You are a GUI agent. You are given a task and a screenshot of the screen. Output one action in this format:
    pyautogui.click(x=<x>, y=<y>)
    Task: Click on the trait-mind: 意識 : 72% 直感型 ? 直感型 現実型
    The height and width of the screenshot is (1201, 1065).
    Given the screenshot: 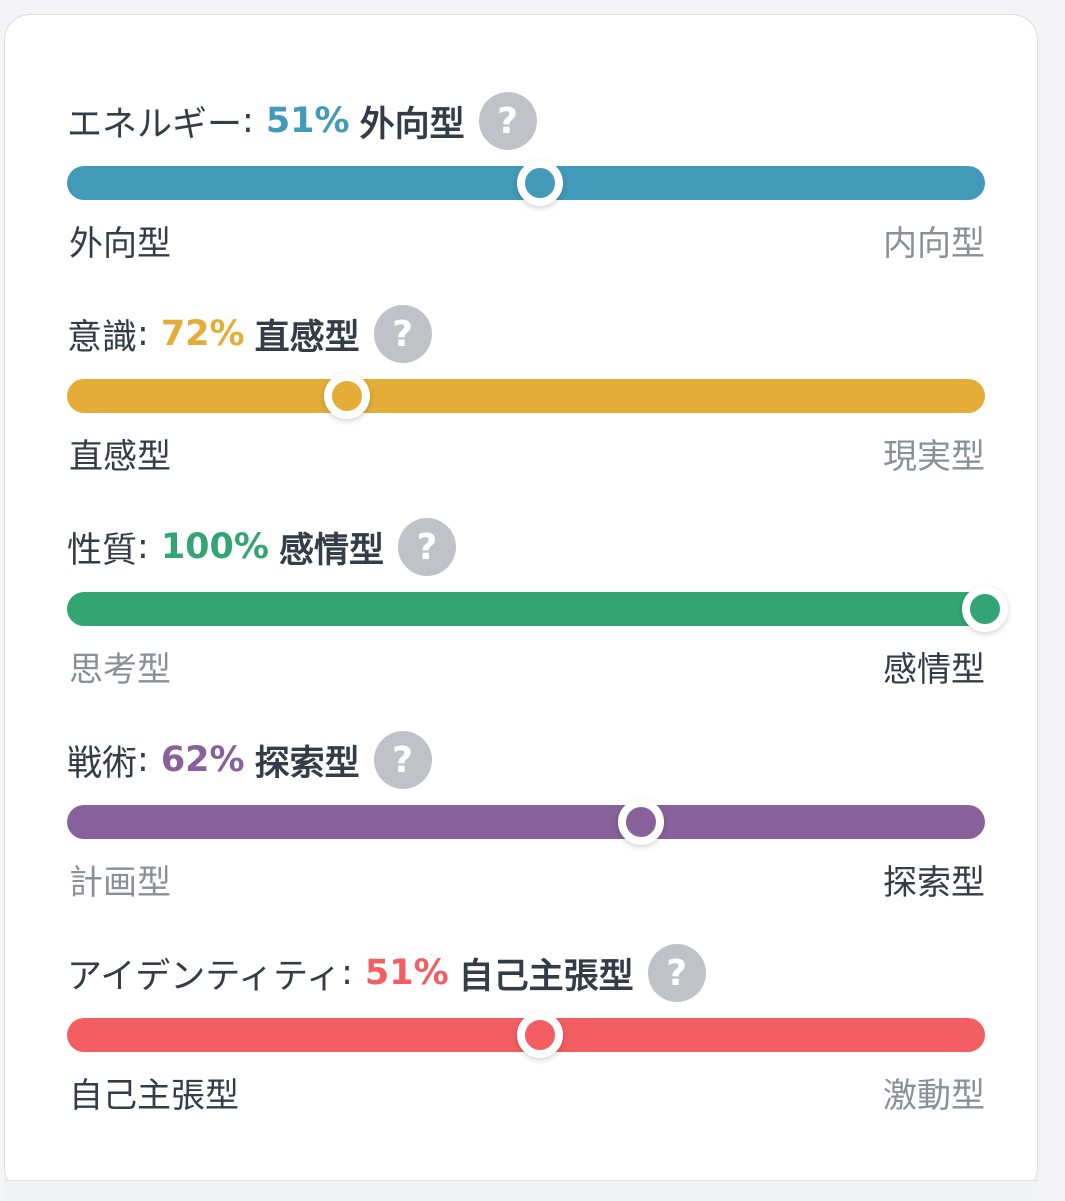 What is the action you would take?
    pyautogui.click(x=526, y=404)
    